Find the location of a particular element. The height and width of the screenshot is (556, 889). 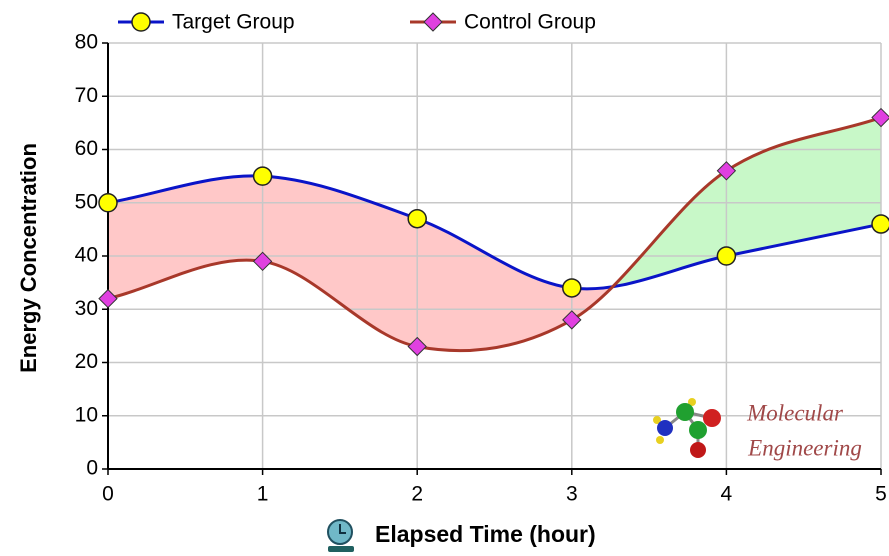

x-tick-label: 4 is located at coordinates (727, 494).